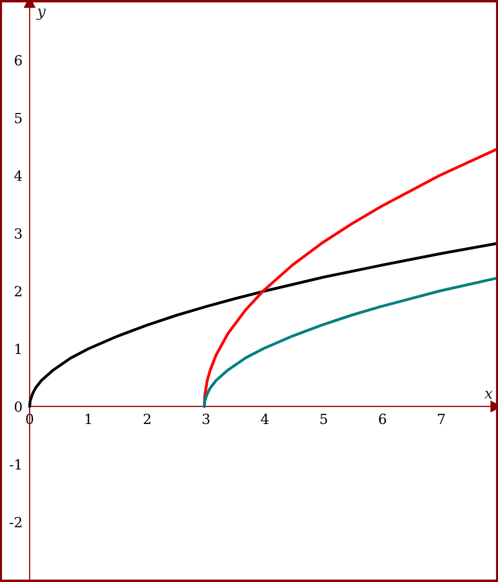 This screenshot has width=498, height=582. What do you see at coordinates (15, 464) in the screenshot?
I see `y-tick-label: -1` at bounding box center [15, 464].